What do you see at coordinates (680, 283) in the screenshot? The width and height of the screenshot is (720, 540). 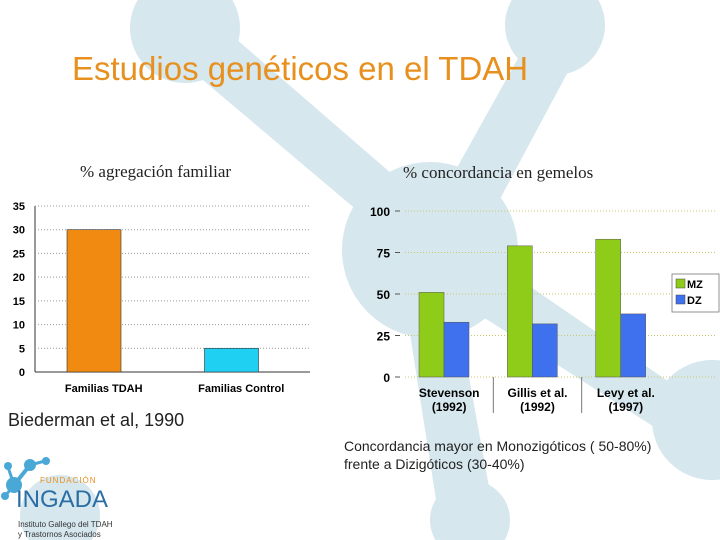 I see `legend-swatch-MZ` at bounding box center [680, 283].